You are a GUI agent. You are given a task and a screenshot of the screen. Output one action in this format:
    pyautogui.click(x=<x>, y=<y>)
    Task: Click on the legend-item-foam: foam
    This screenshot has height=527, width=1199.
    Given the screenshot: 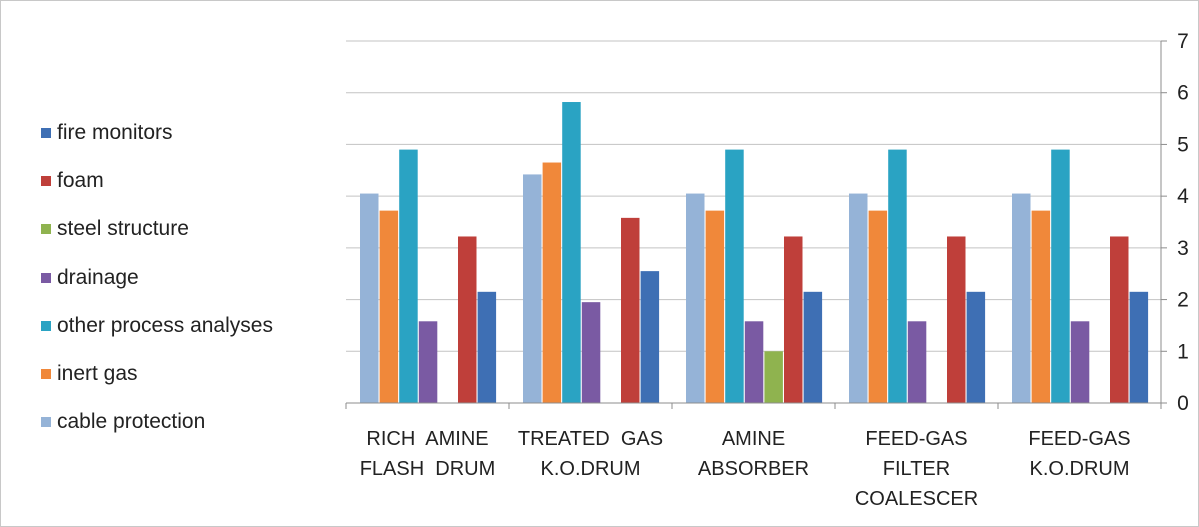 What is the action you would take?
    pyautogui.click(x=186, y=181)
    